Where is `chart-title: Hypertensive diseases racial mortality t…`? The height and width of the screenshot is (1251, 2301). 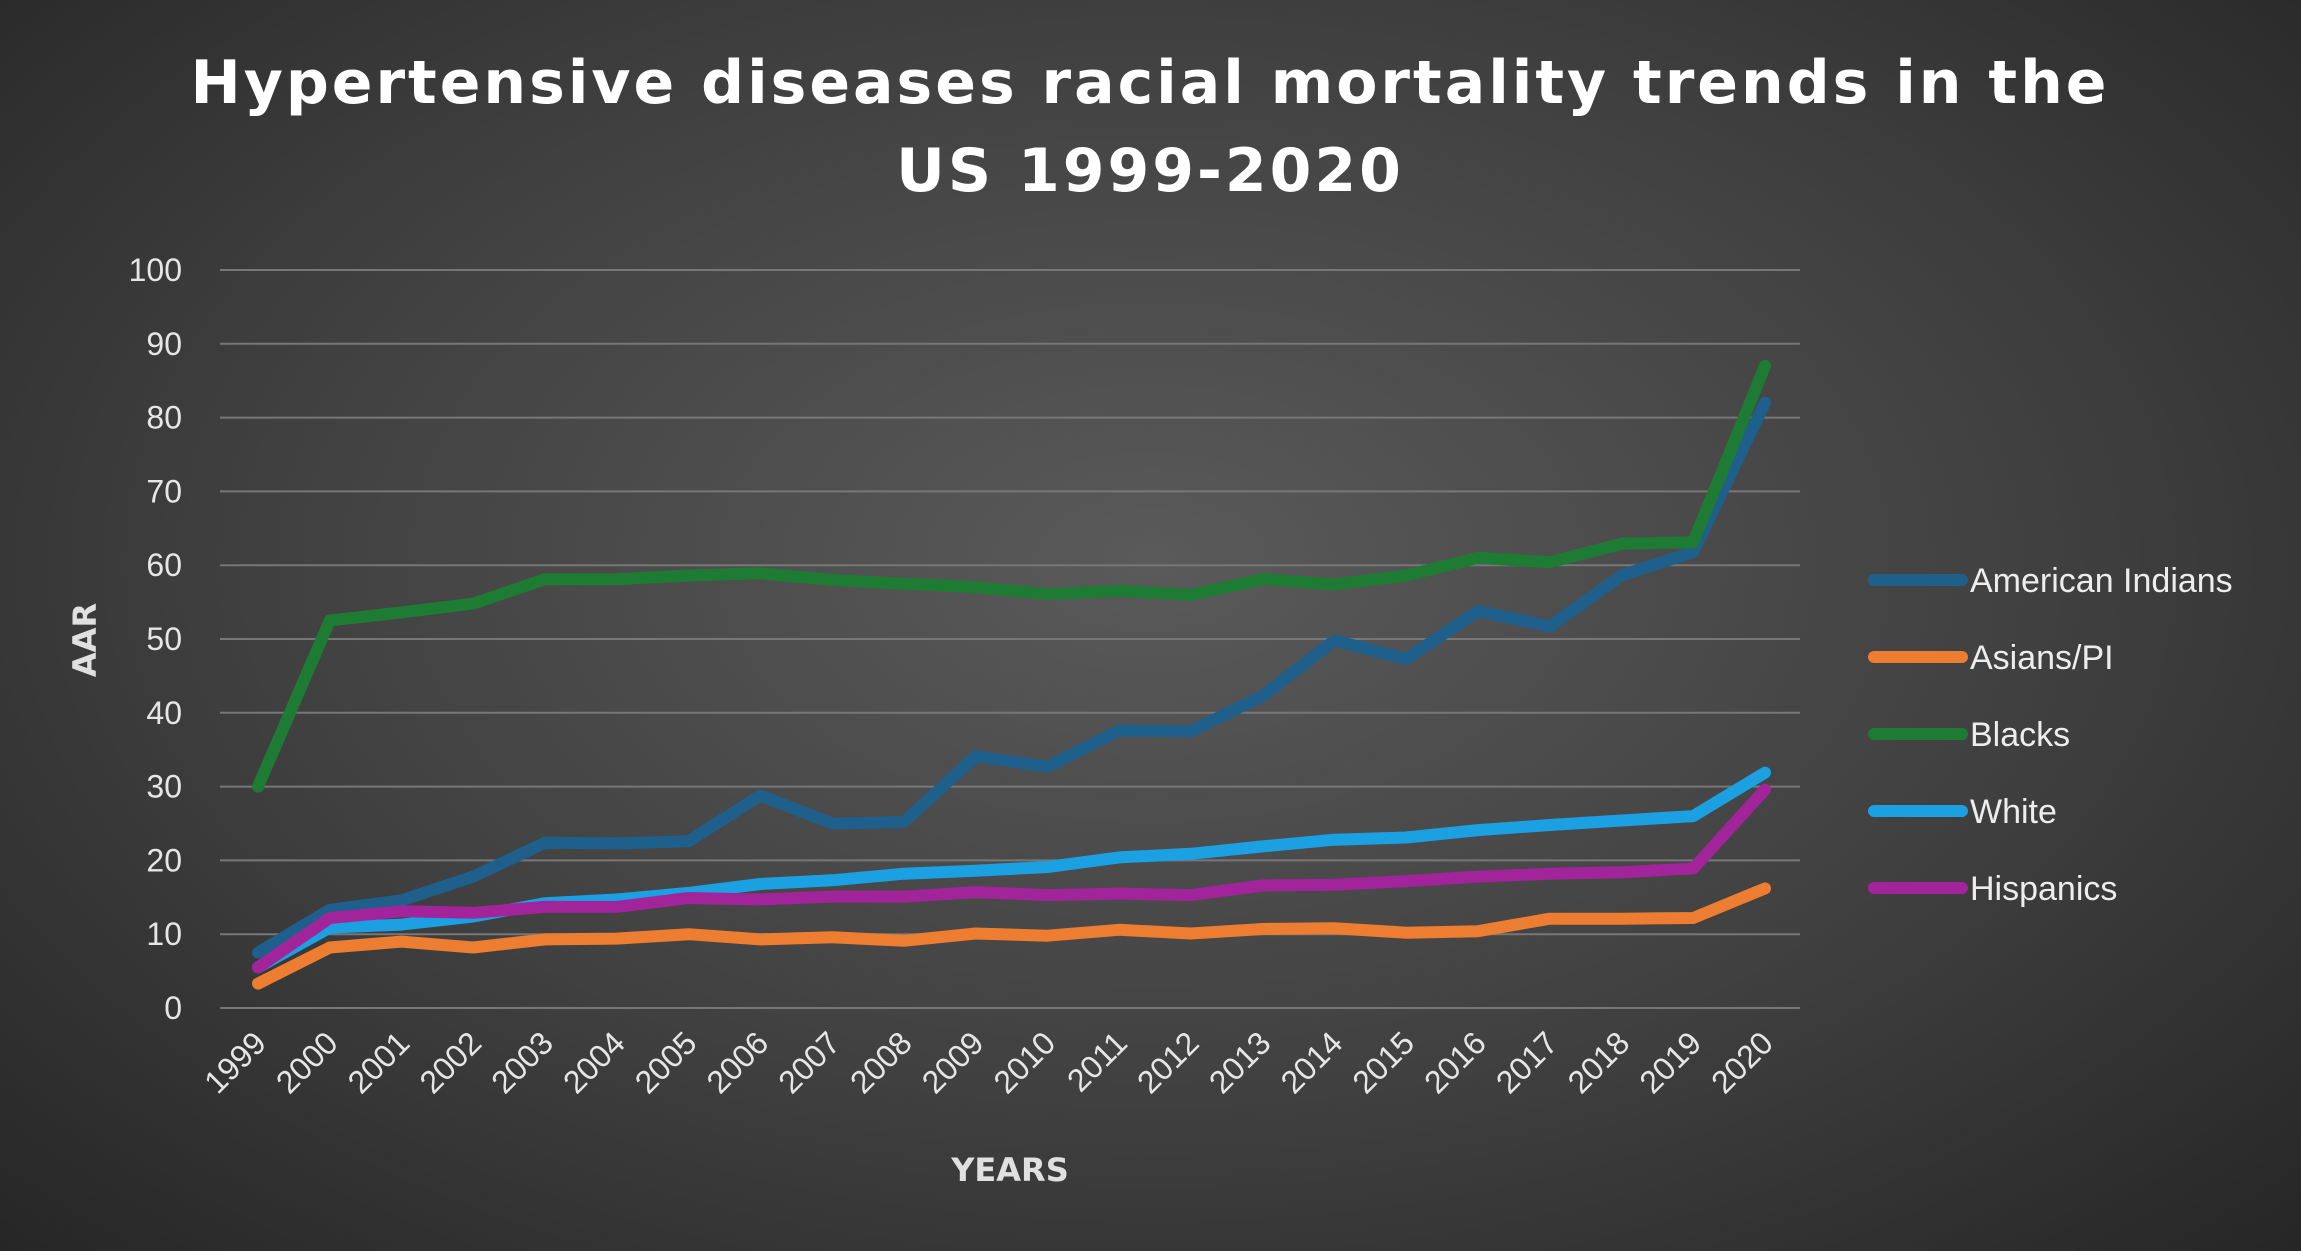 chart-title: Hypertensive diseases racial mortality t… is located at coordinates (1150, 127).